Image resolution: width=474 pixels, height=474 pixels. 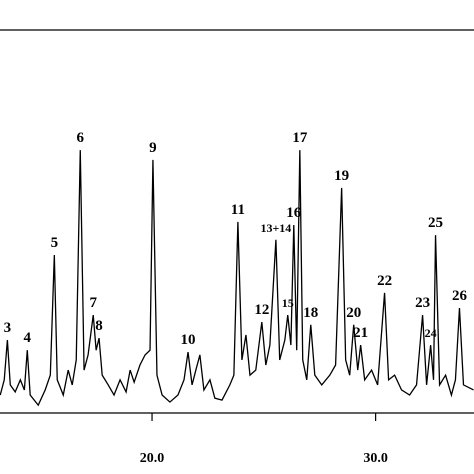 I want to click on peak-label: 25, so click(x=435, y=223).